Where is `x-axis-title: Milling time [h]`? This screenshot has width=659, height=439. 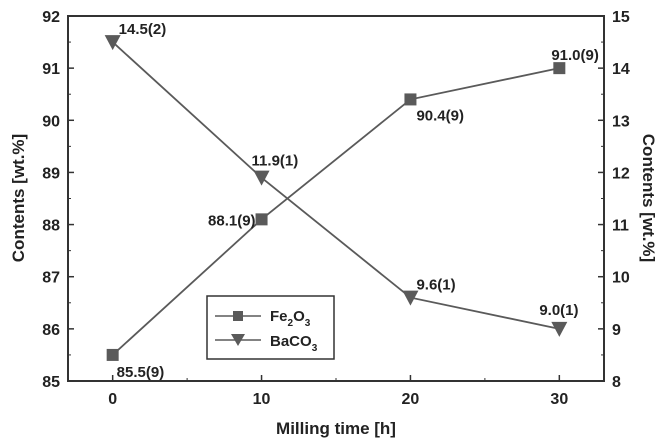
x-axis-title: Milling time [h] is located at coordinates (336, 428).